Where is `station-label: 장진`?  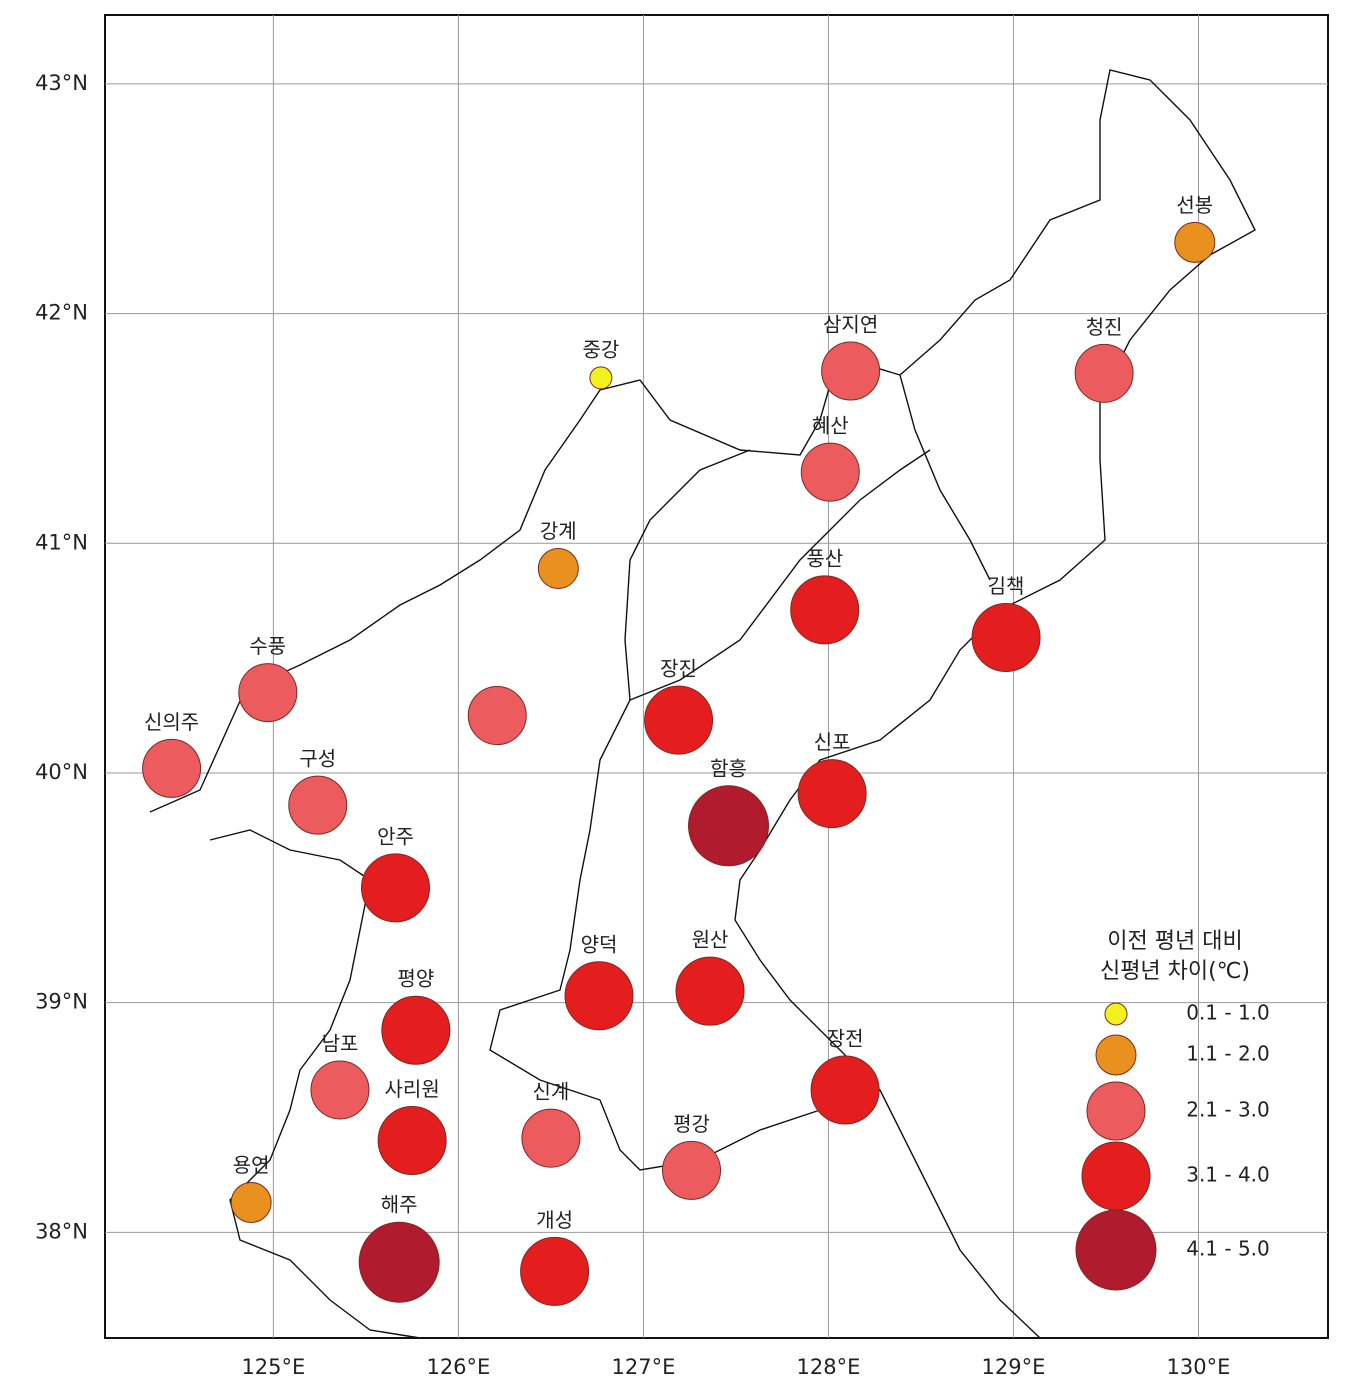 station-label: 장진 is located at coordinates (678, 669).